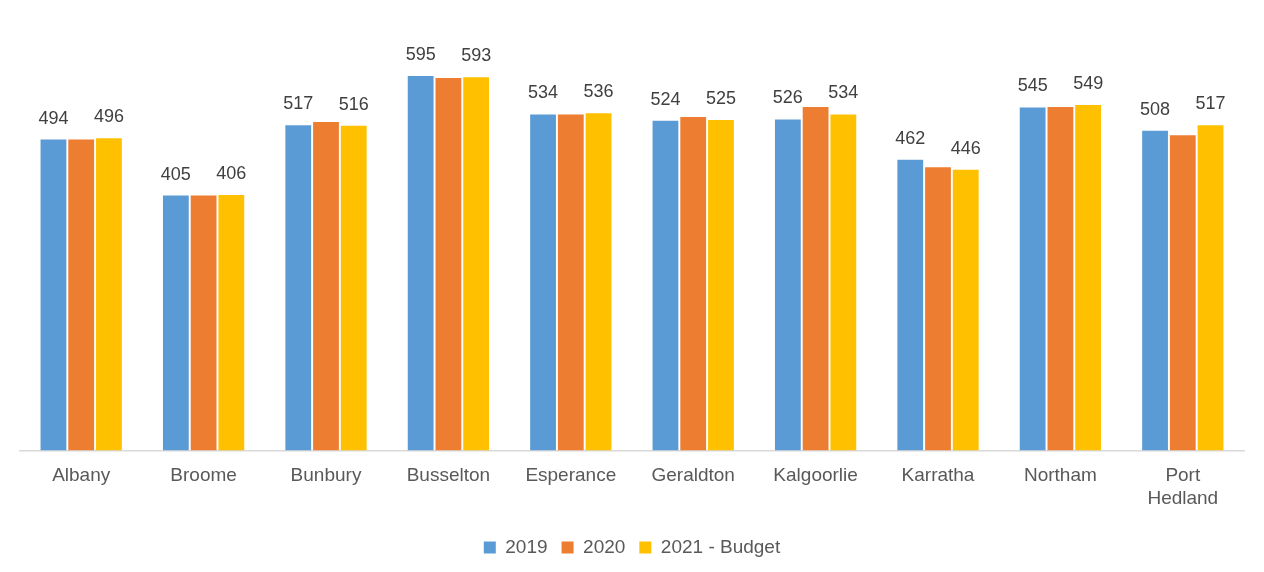  What do you see at coordinates (203, 475) in the screenshot?
I see `x-tick-label: Broome` at bounding box center [203, 475].